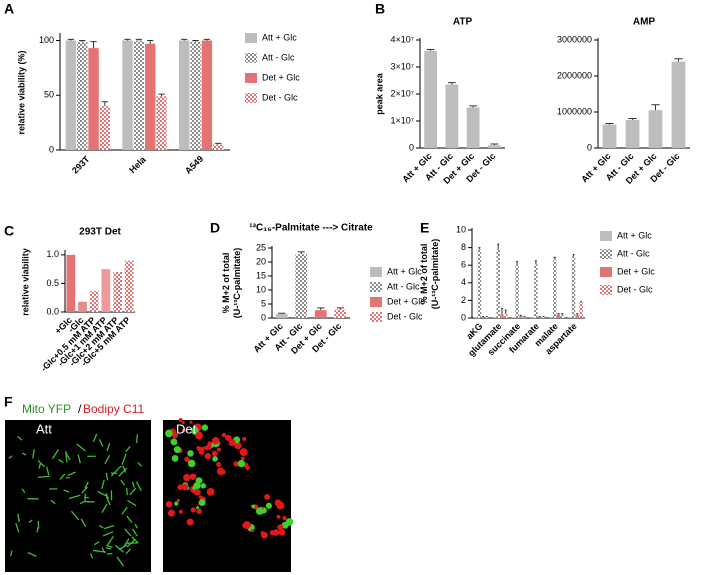 This screenshot has width=703, height=575. Describe the element at coordinates (81, 165) in the screenshot. I see `x-tick-label: 293T` at that location.